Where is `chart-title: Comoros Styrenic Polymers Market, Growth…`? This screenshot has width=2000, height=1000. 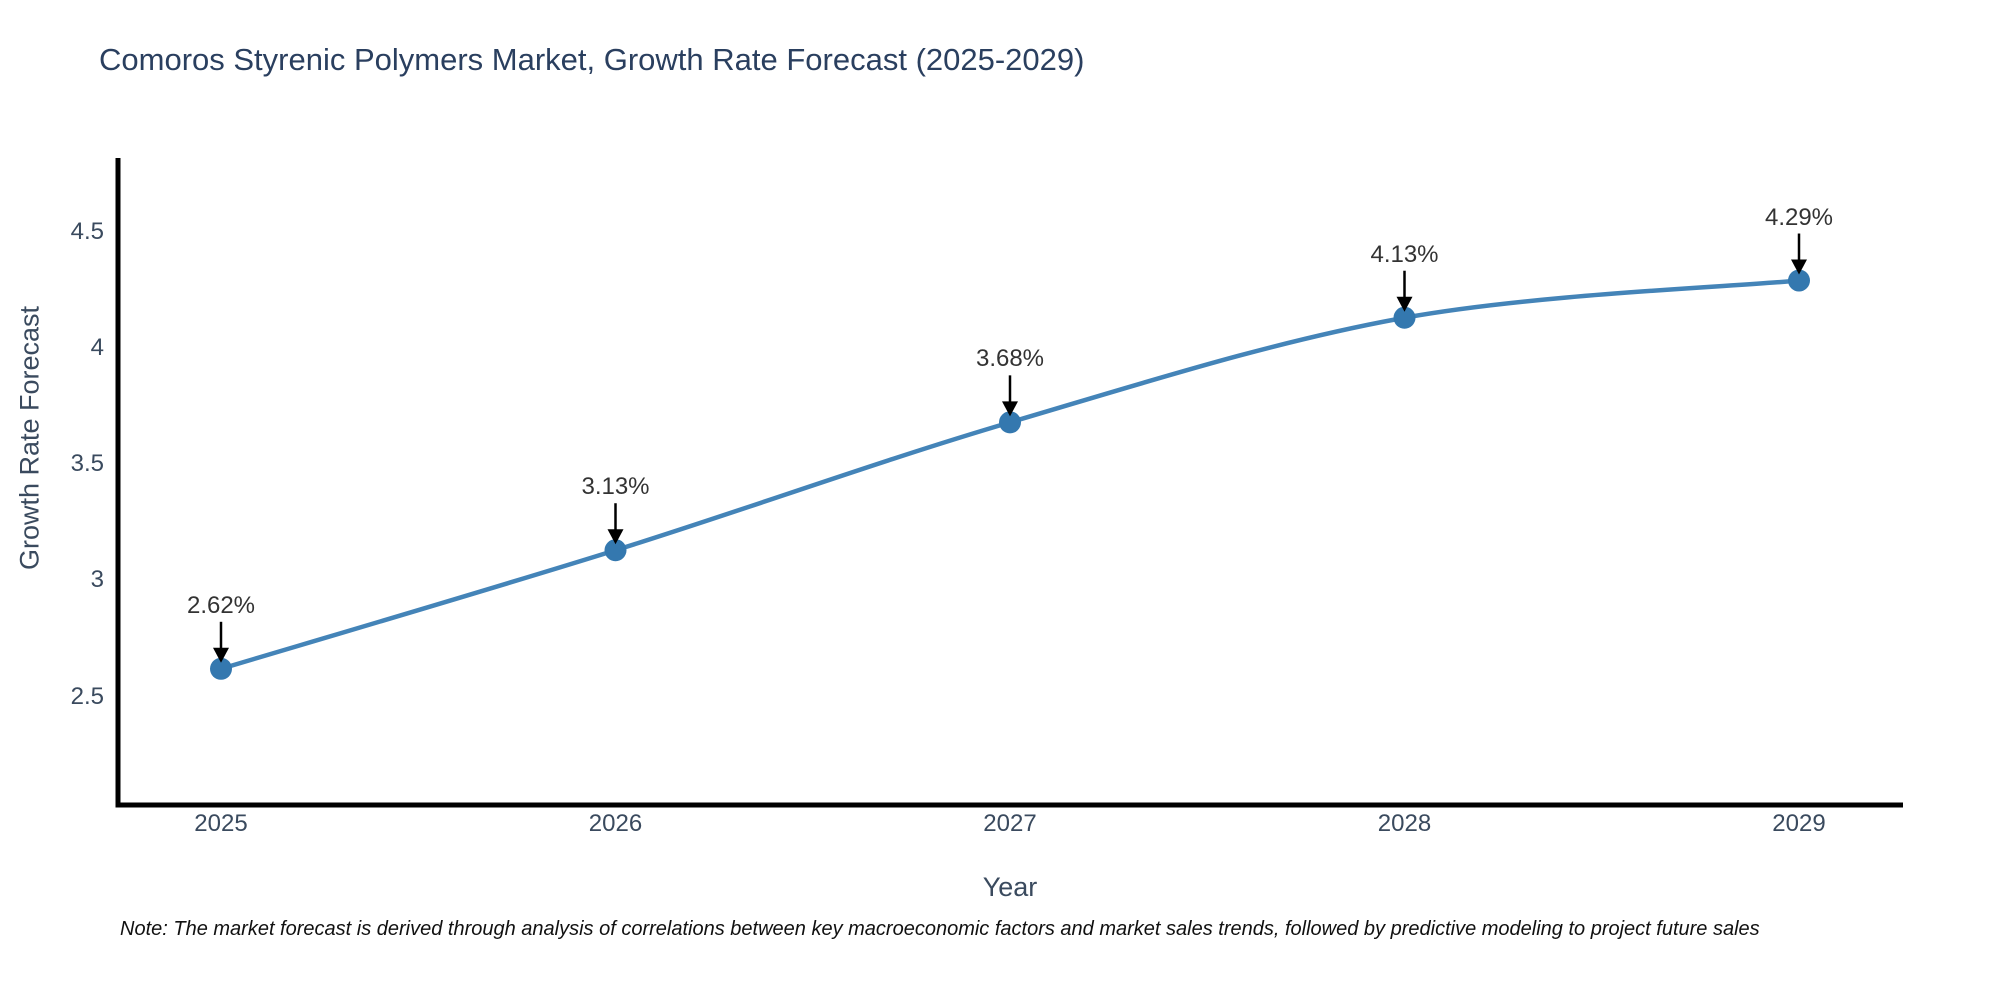
chart-title: Comoros Styrenic Polymers Market, Growth… is located at coordinates (592, 59).